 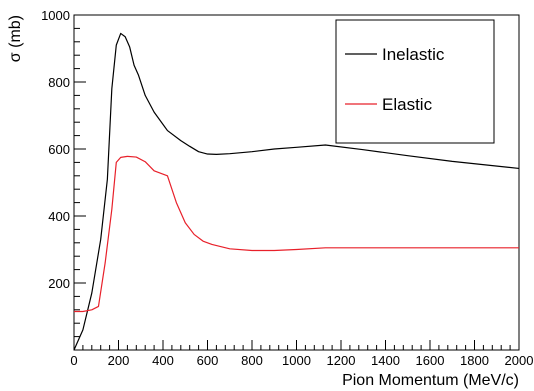 I want to click on y-tick-label: 400, so click(x=59, y=216).